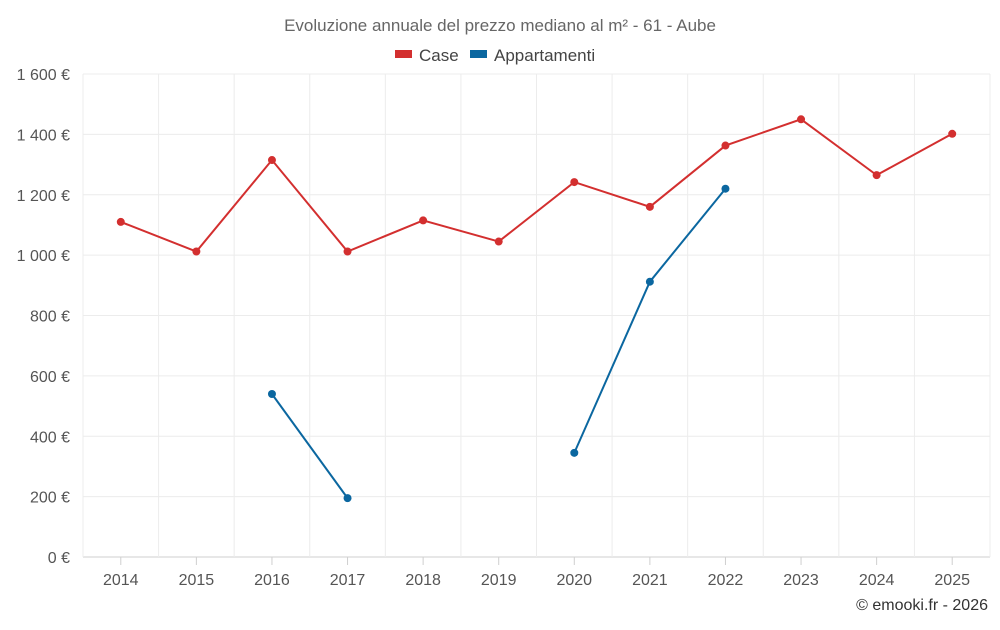 The image size is (1000, 630). Describe the element at coordinates (650, 580) in the screenshot. I see `x-tick-label: 2021` at that location.